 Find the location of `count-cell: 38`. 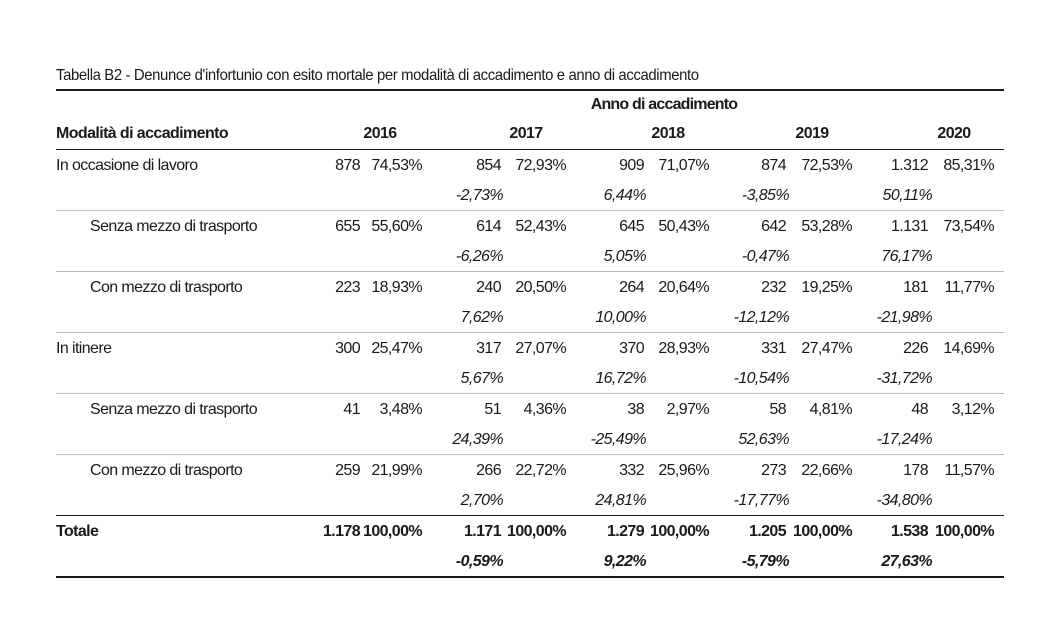

count-cell: 38 is located at coordinates (635, 409).